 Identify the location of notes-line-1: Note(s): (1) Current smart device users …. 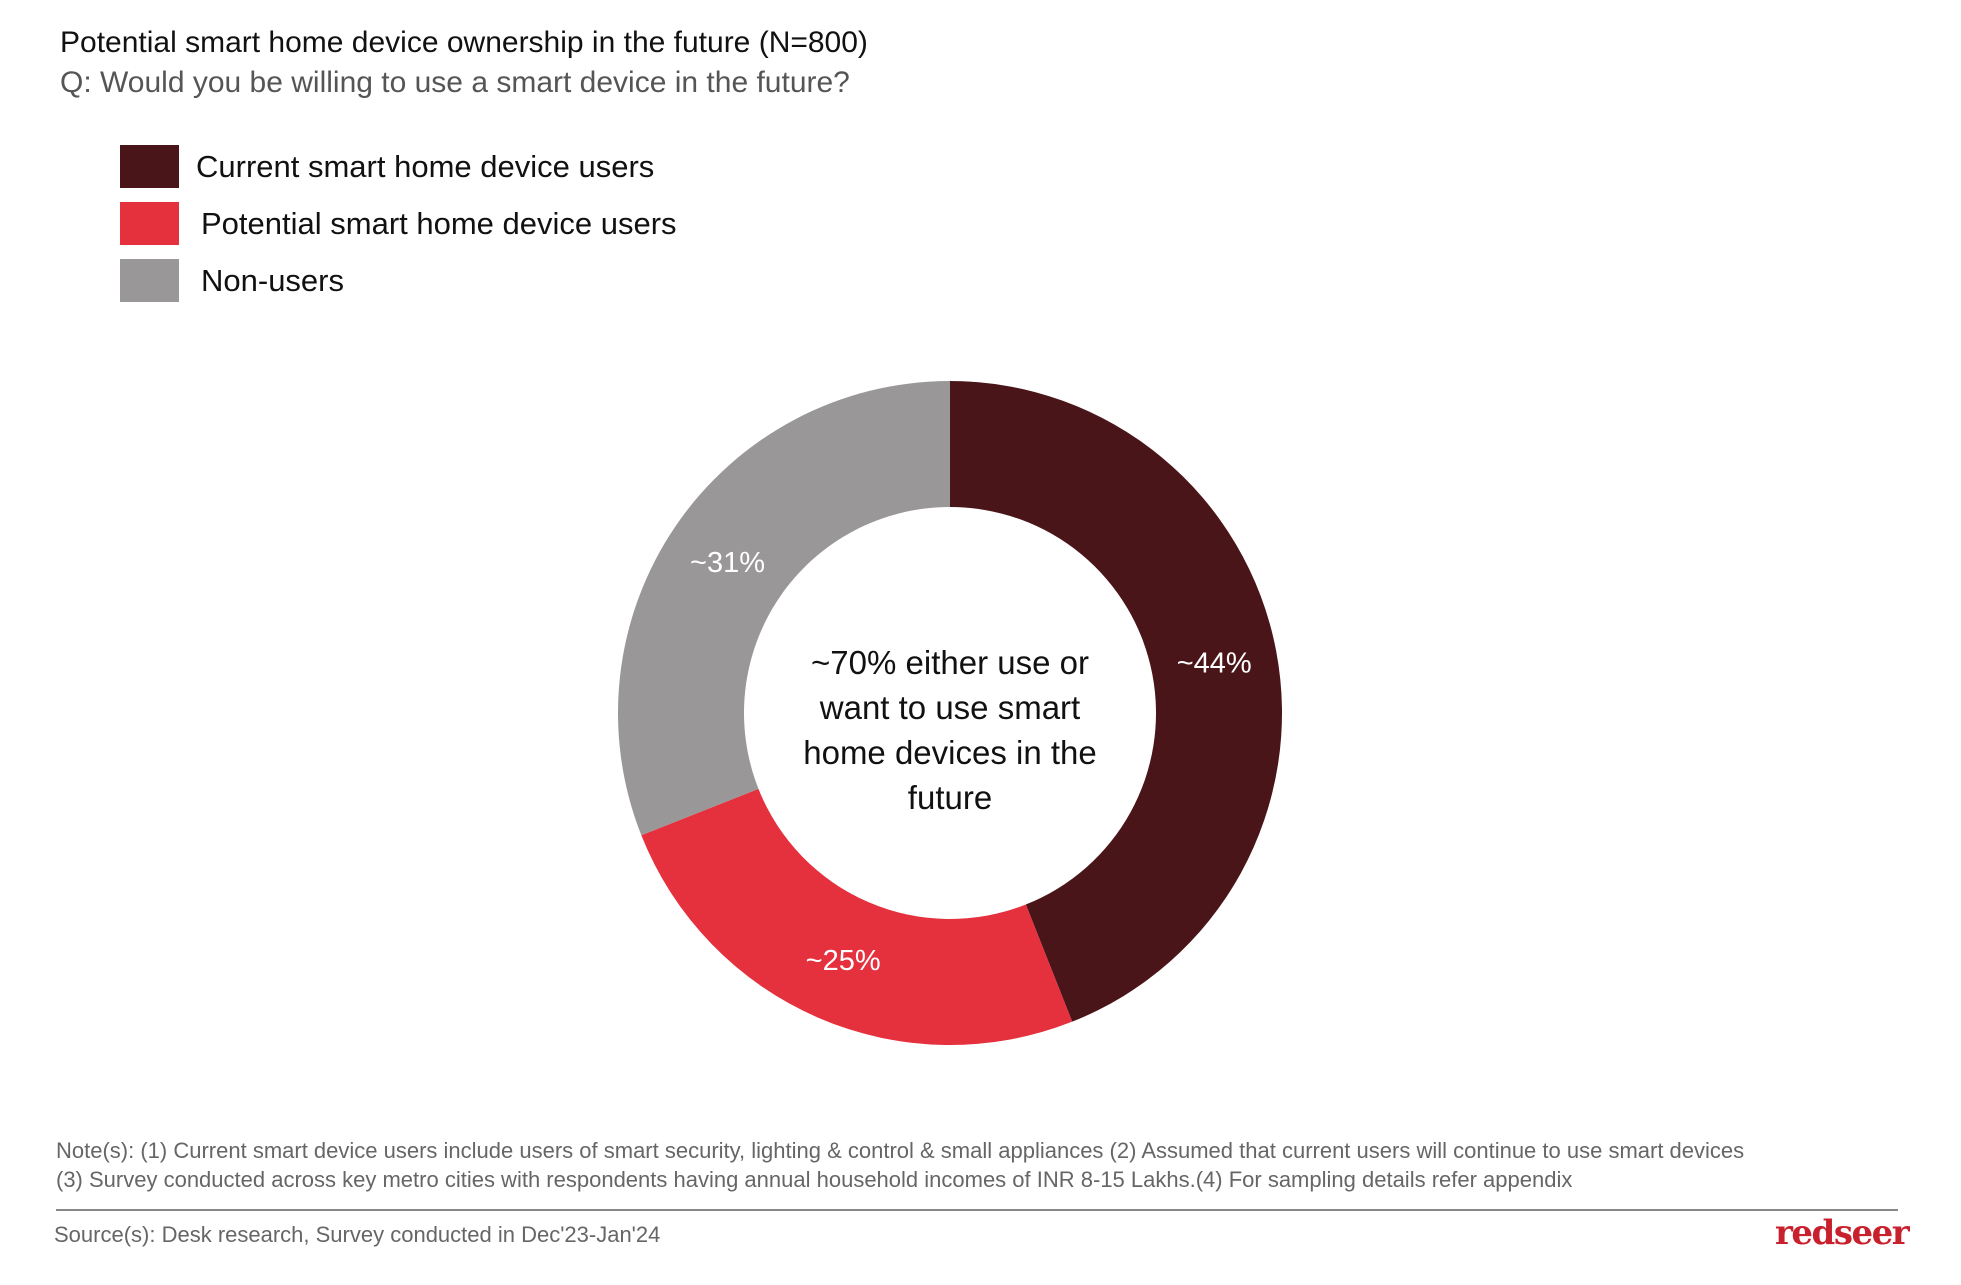
(900, 1150).